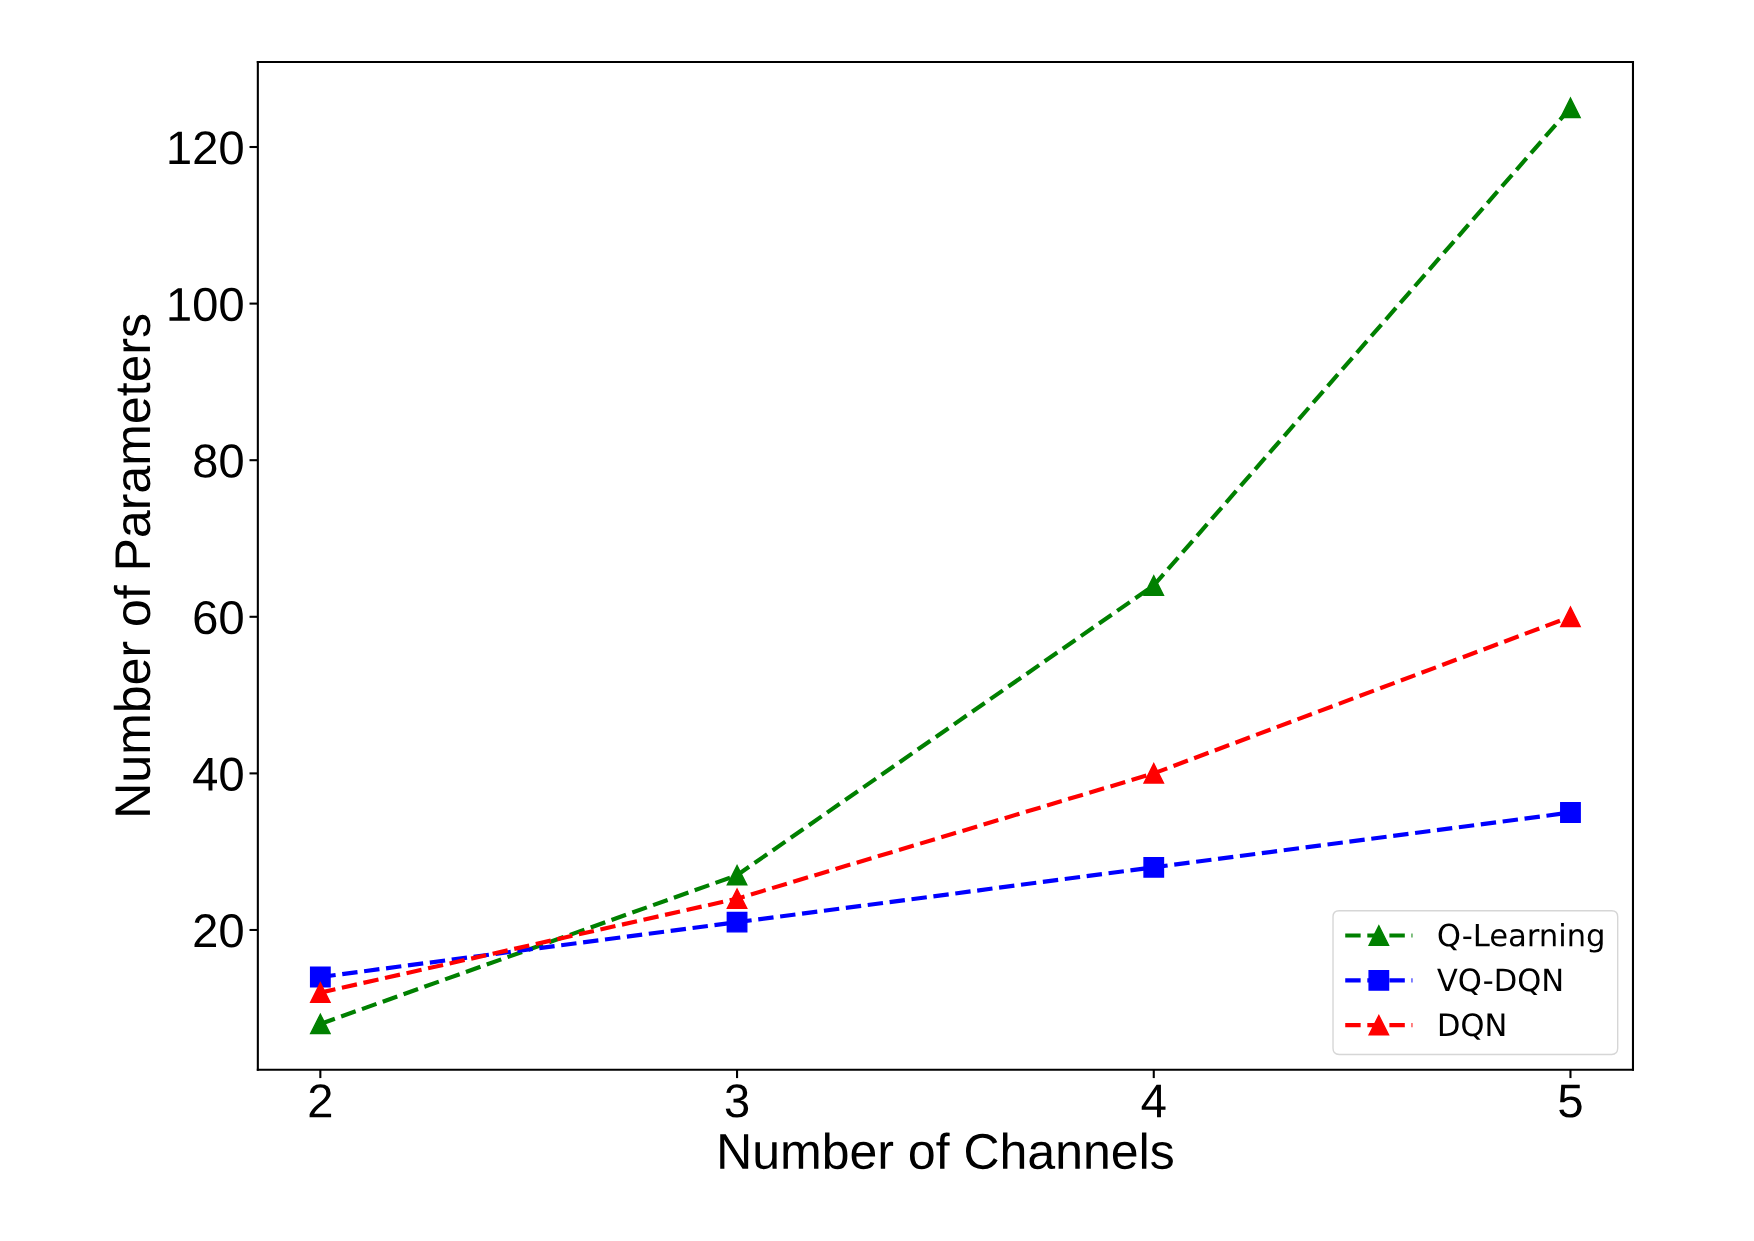 The height and width of the screenshot is (1241, 1754). I want to click on x-tick-label: 3, so click(737, 1101).